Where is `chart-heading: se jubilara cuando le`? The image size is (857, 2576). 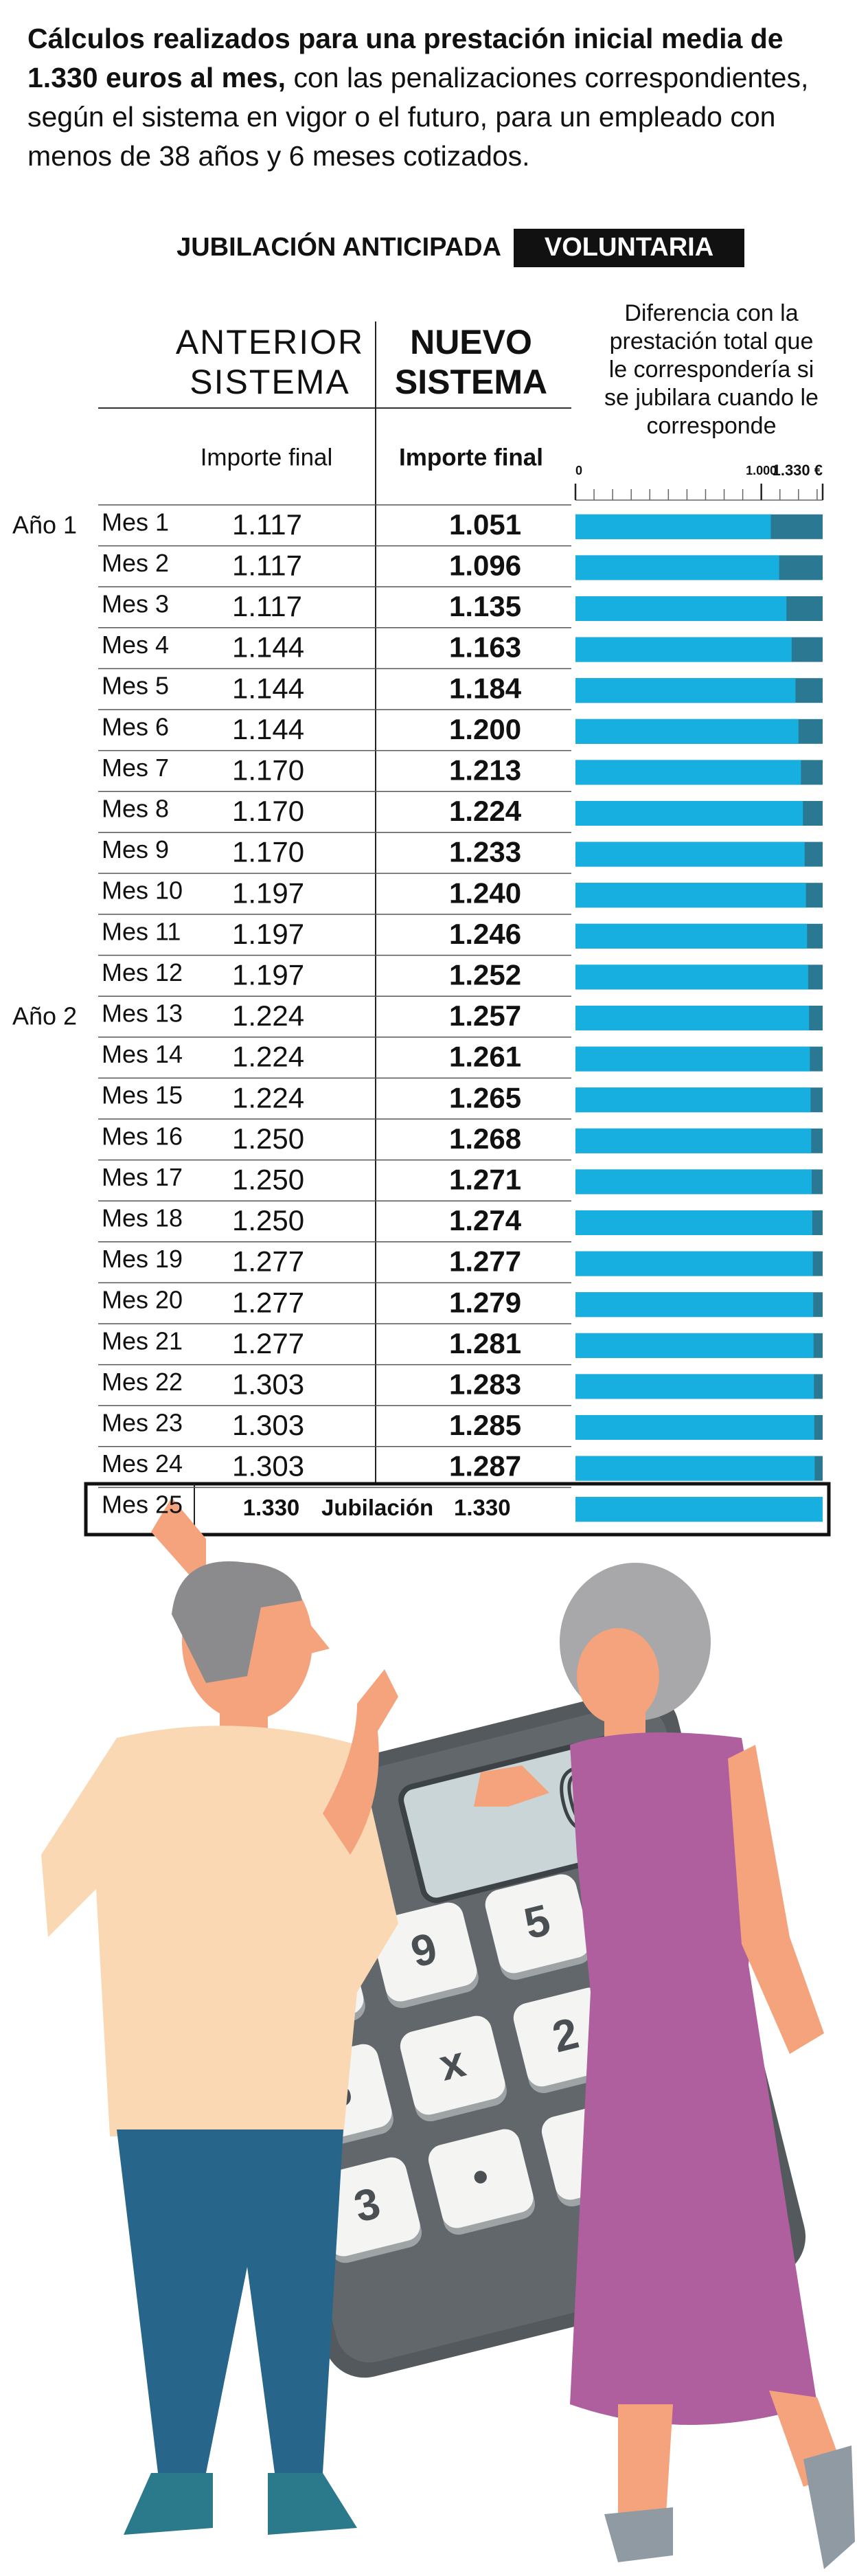
chart-heading: se jubilara cuando le is located at coordinates (711, 398).